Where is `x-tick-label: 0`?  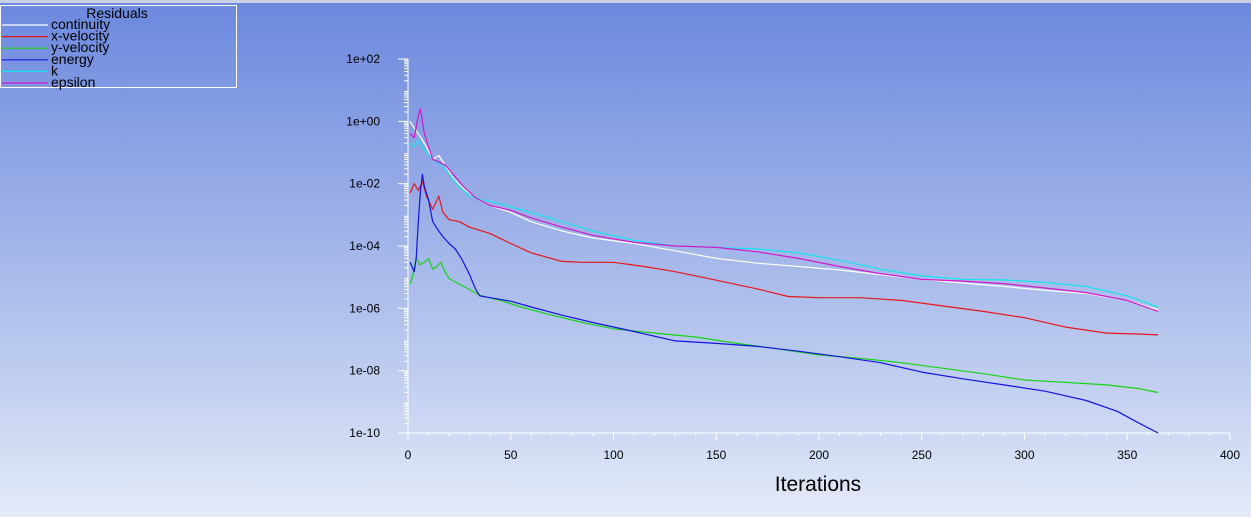
x-tick-label: 0 is located at coordinates (408, 455).